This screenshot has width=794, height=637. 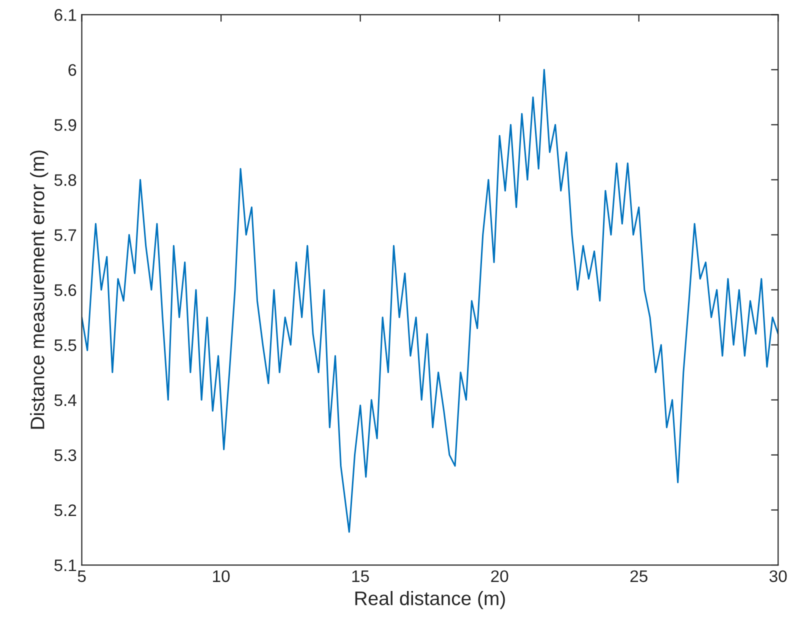 What do you see at coordinates (39, 289) in the screenshot?
I see `y-axis-title: Distance measurement error (m)` at bounding box center [39, 289].